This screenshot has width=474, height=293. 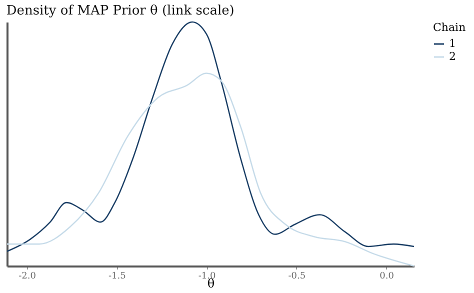 What do you see at coordinates (387, 277) in the screenshot?
I see `x-tick-label: 0.0` at bounding box center [387, 277].